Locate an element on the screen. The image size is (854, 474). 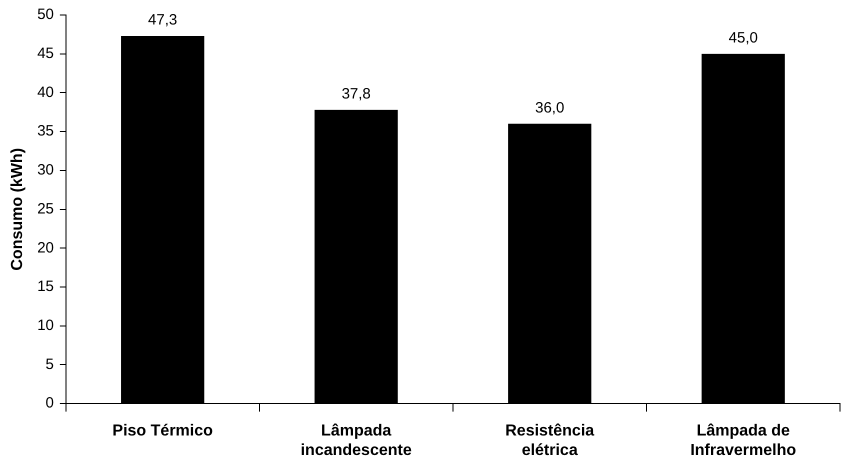
y-tick-label: 0 is located at coordinates (50, 403).